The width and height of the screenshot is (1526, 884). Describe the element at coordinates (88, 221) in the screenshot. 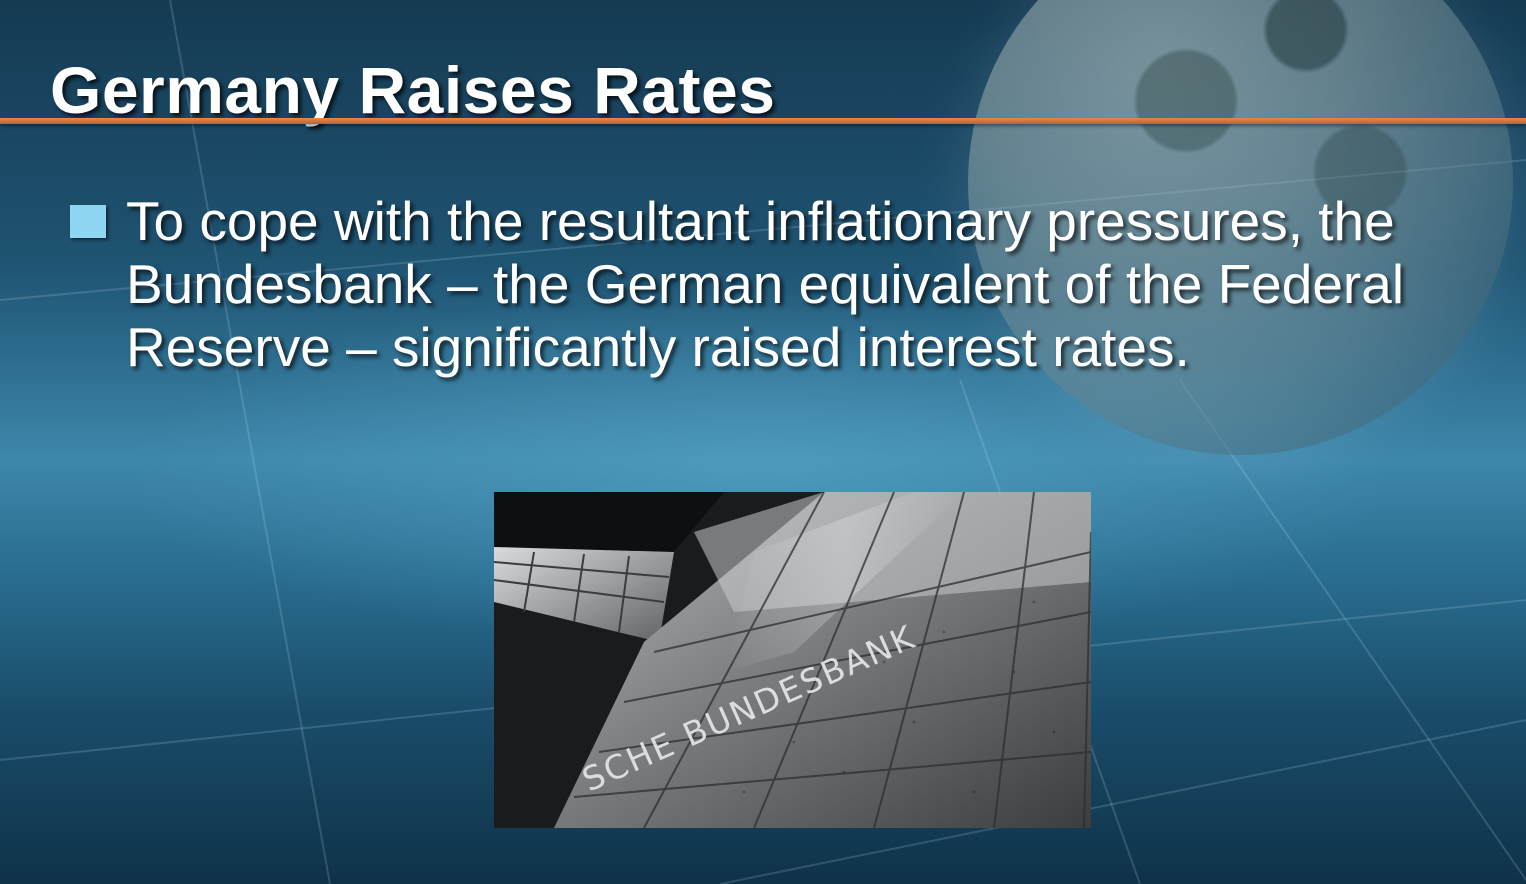

I see `bullet-marker-icon` at that location.